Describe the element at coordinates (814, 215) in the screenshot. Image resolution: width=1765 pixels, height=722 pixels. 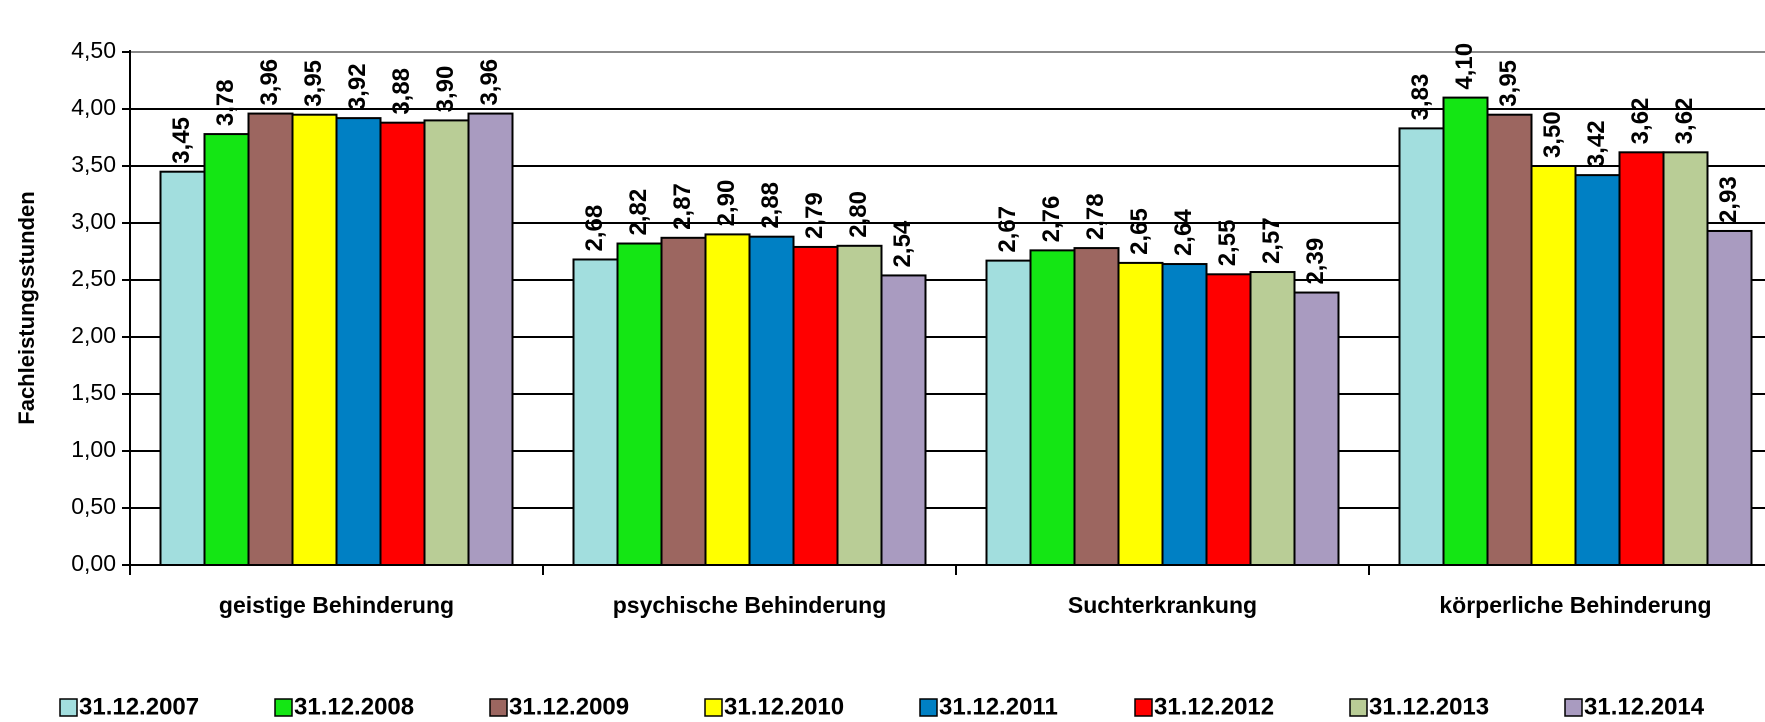
I see `value-label: 2,79` at that location.